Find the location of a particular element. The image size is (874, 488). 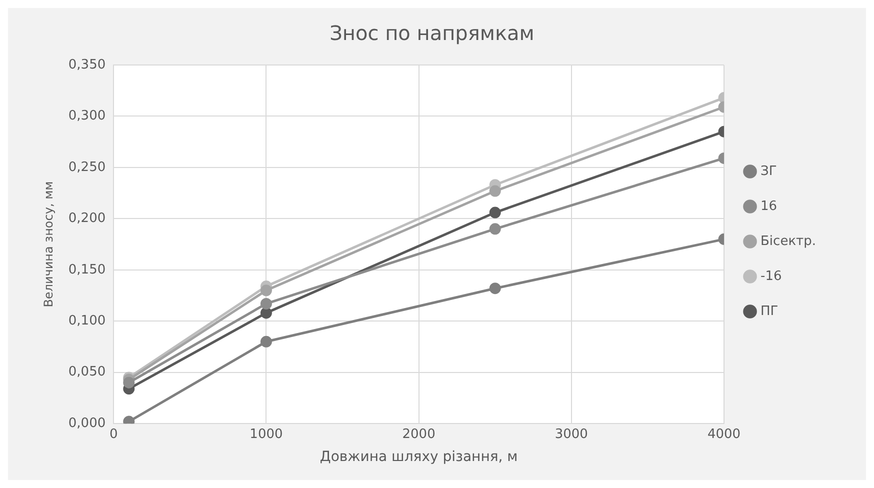

x-tick-label: 4000 is located at coordinates (724, 434).